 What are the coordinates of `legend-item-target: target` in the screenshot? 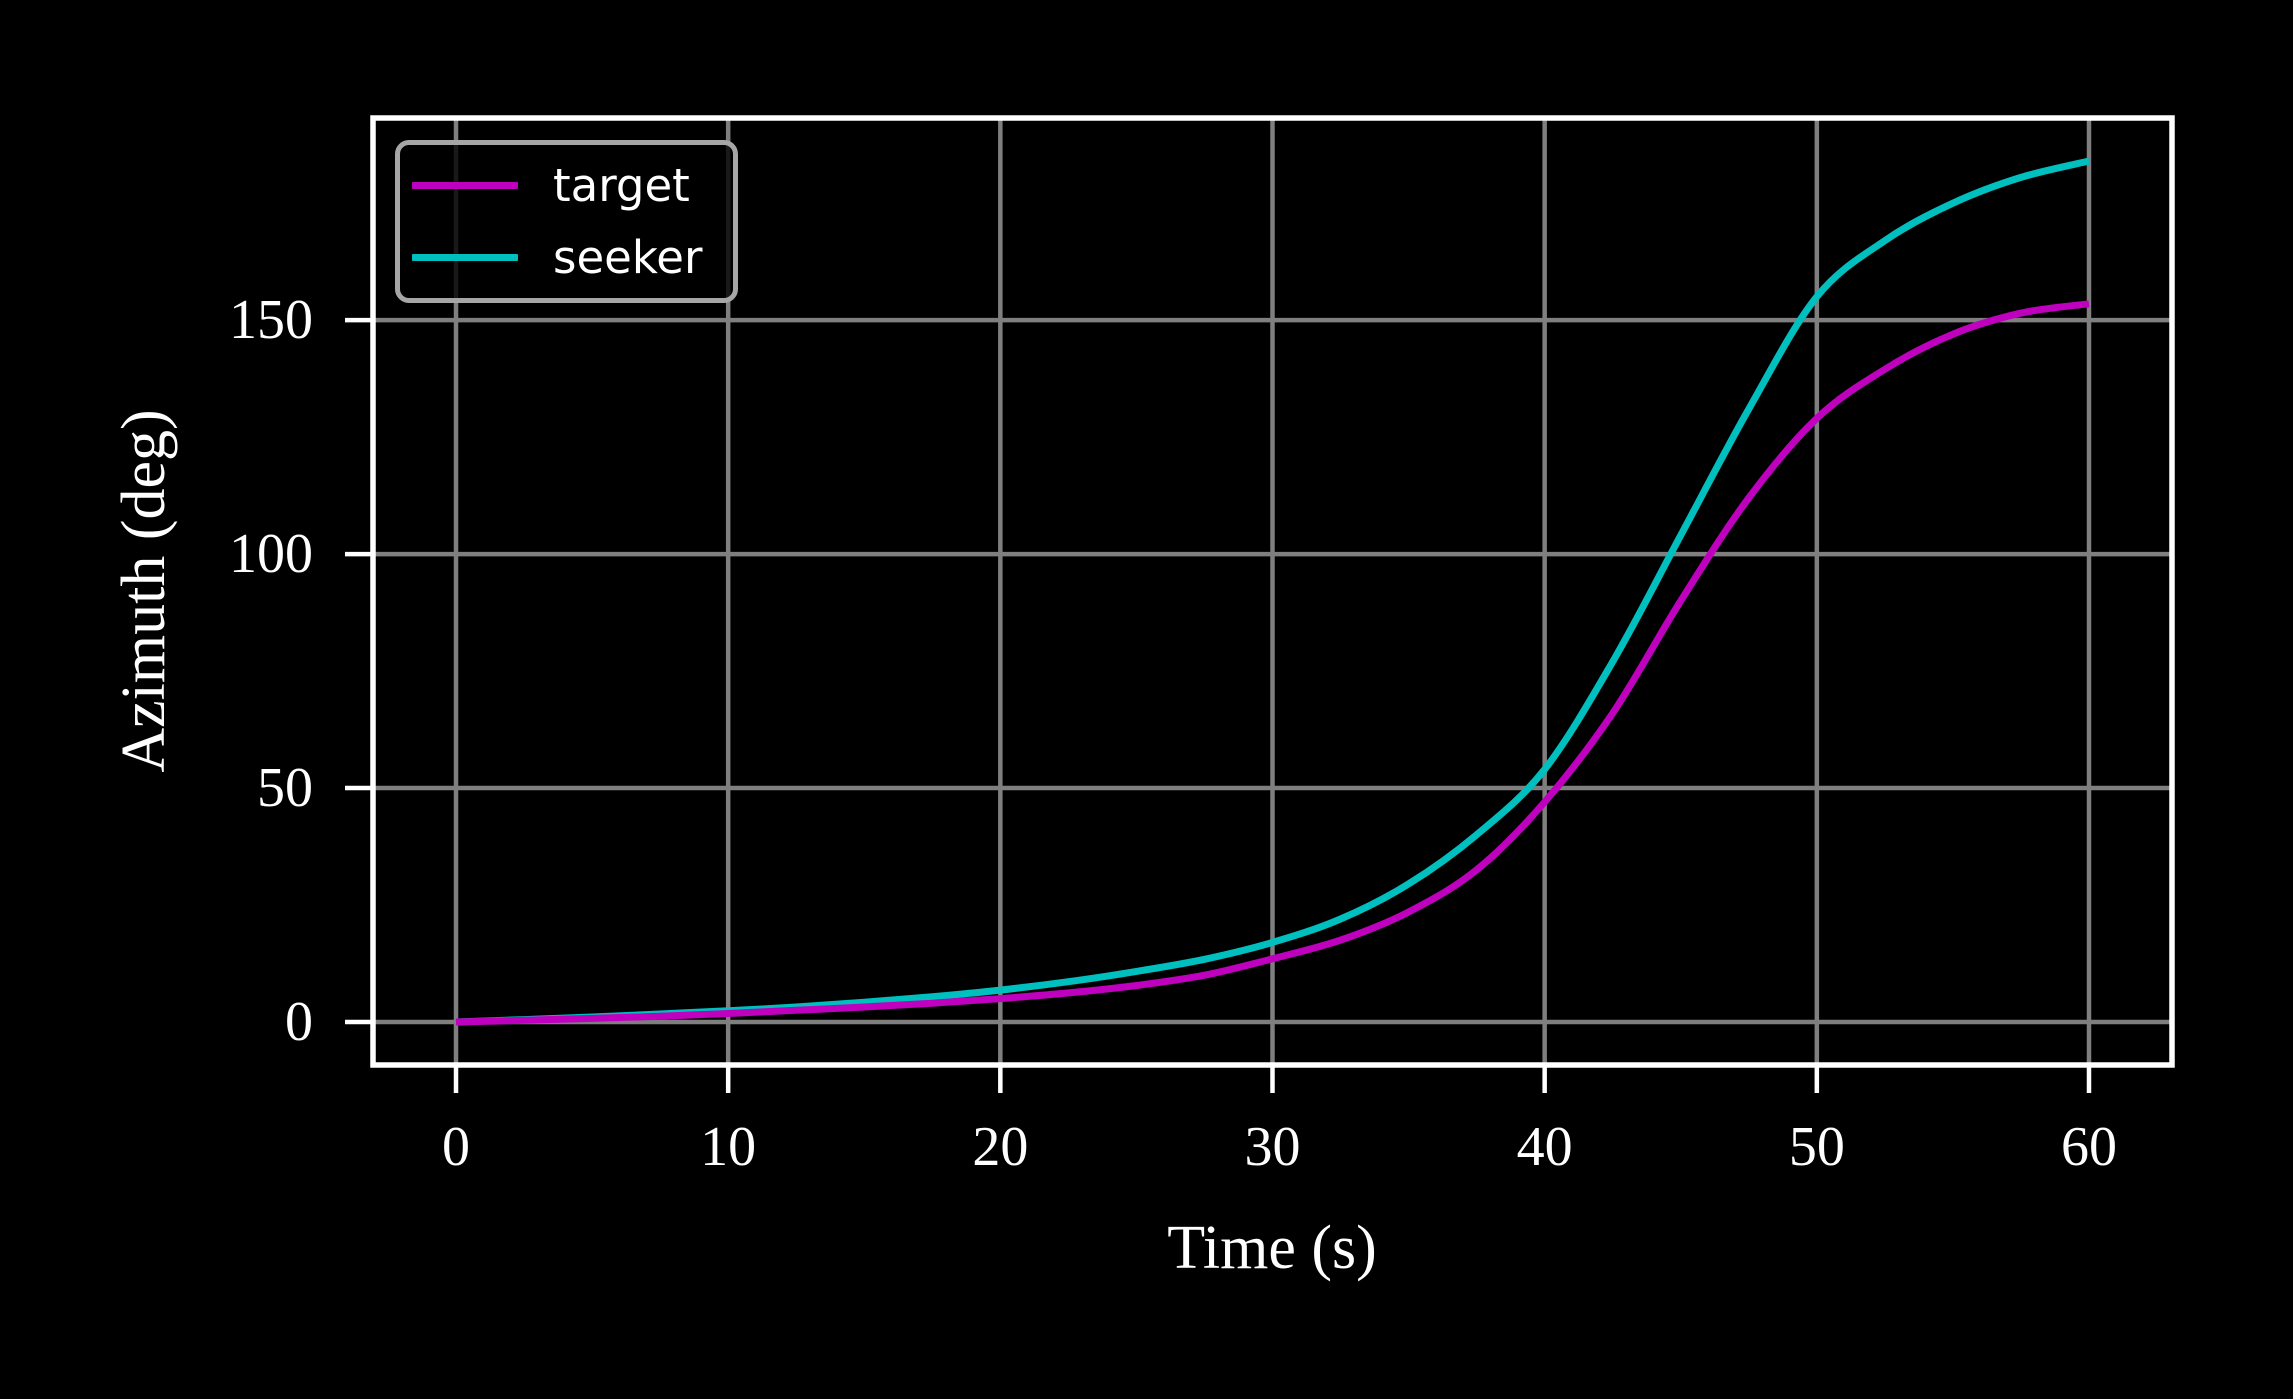 It's located at (572, 186).